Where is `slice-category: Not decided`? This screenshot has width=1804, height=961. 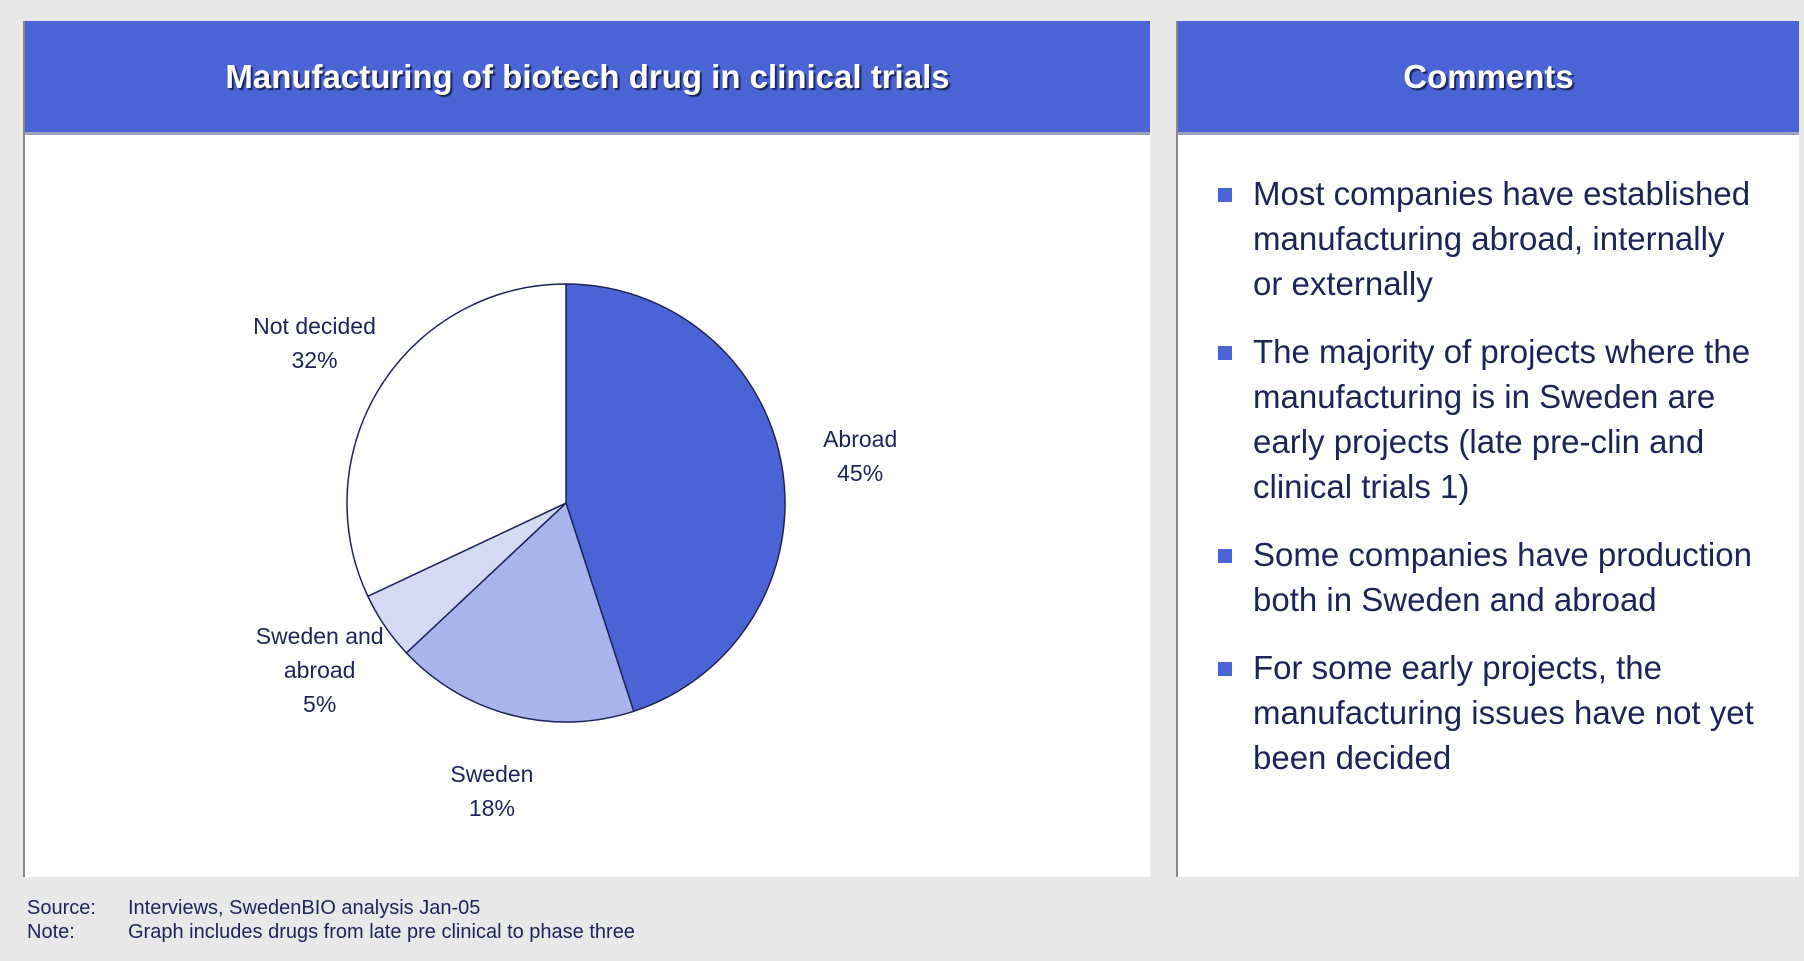
slice-category: Not decided is located at coordinates (314, 326).